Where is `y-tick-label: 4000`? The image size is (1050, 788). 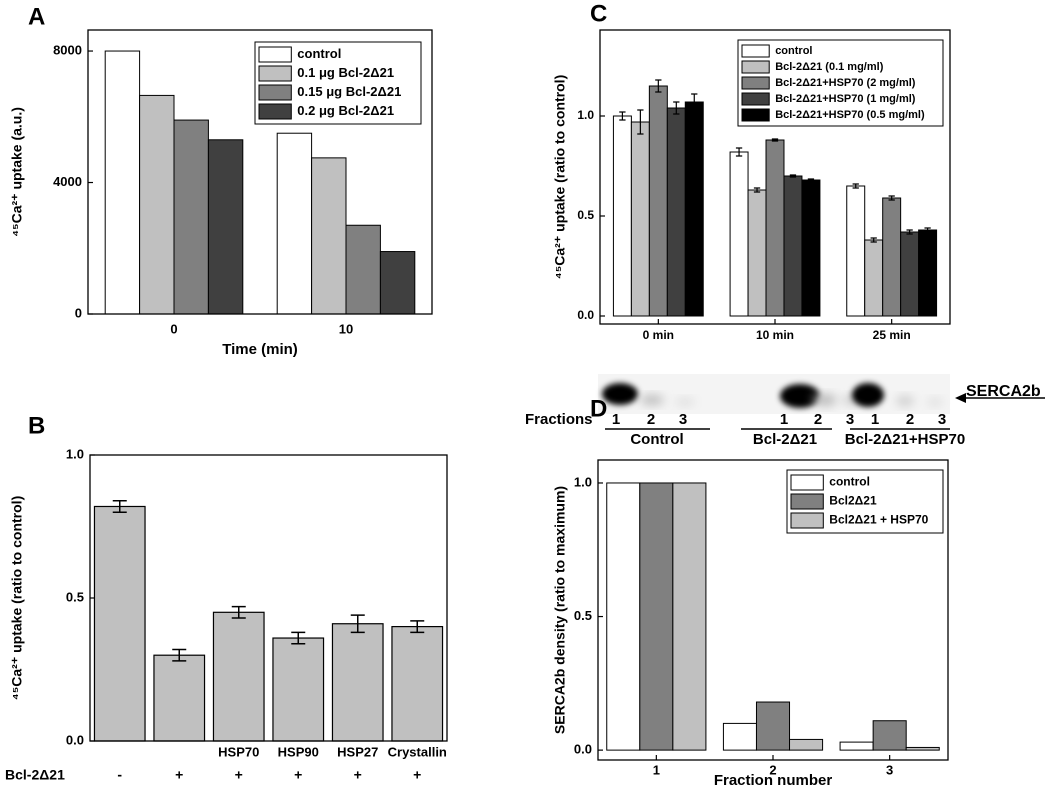 y-tick-label: 4000 is located at coordinates (67, 181).